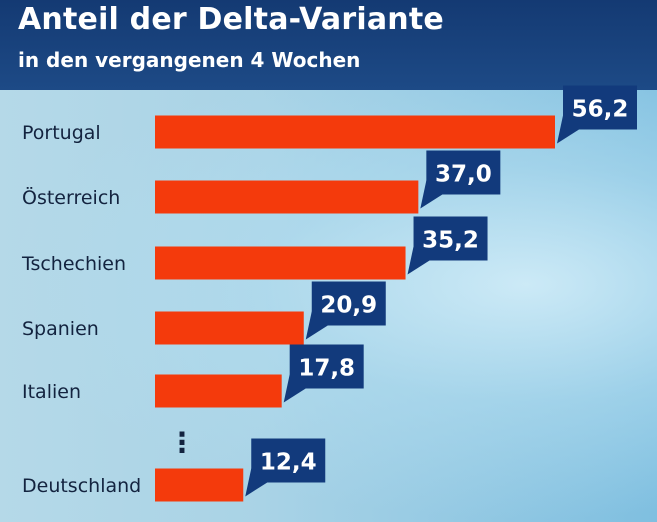  I want to click on gap-marker: ⋮, so click(182, 442).